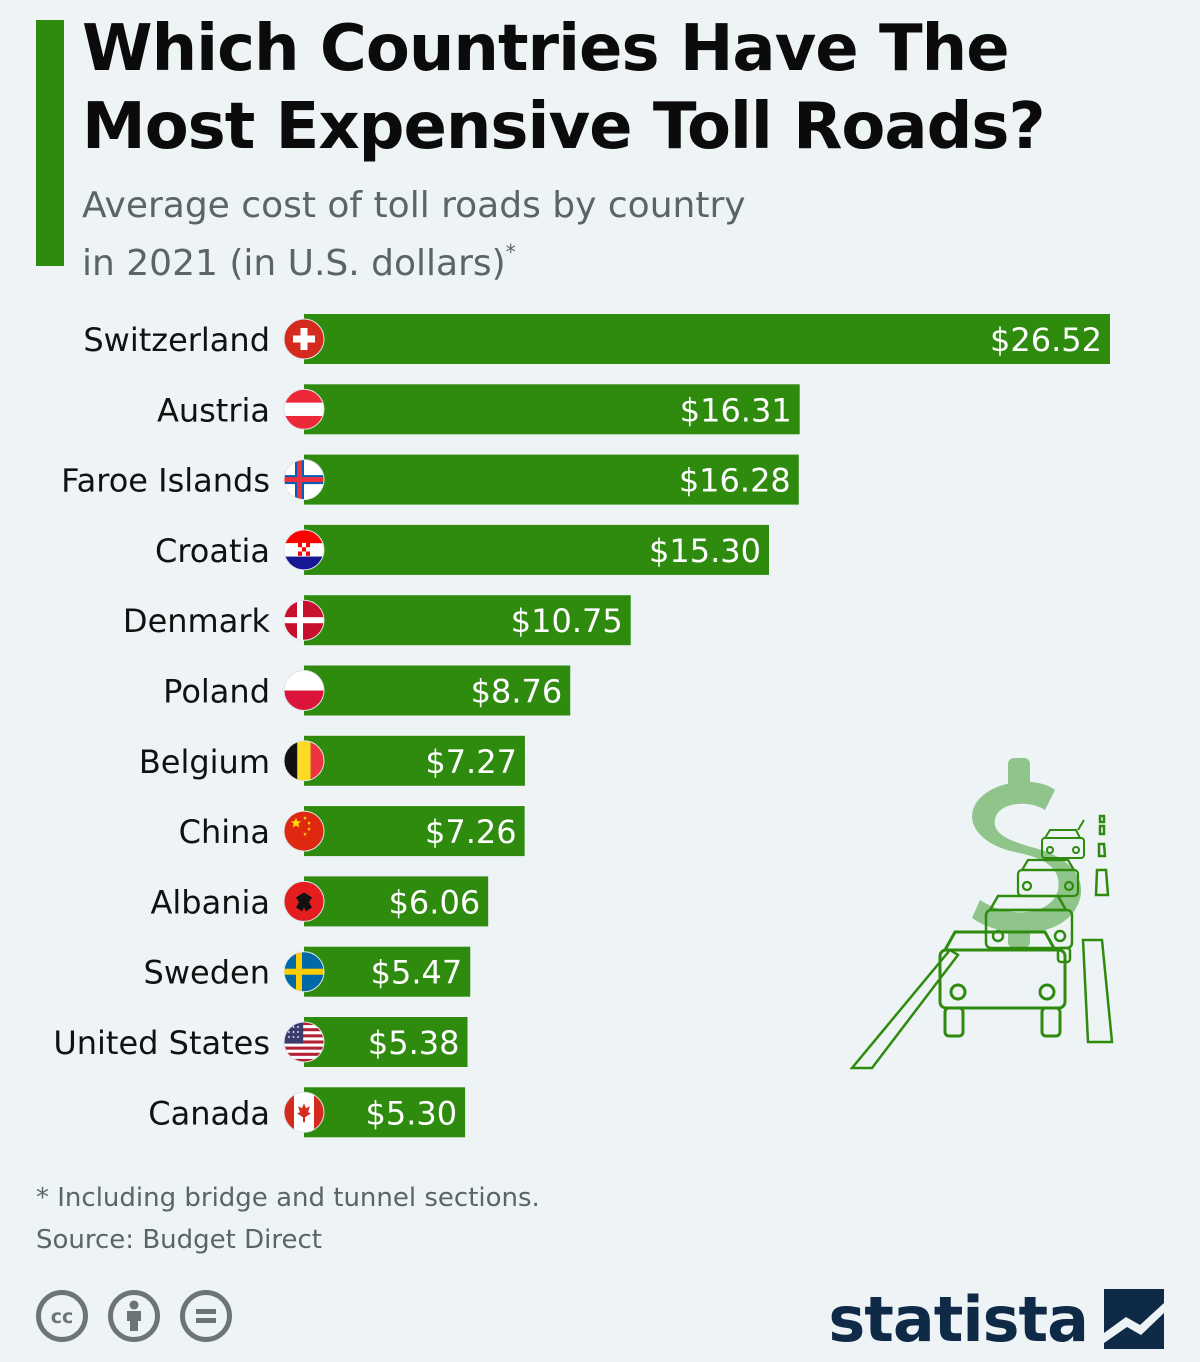  Describe the element at coordinates (417, 973) in the screenshot. I see `value-label-sweden: $5.47` at that location.